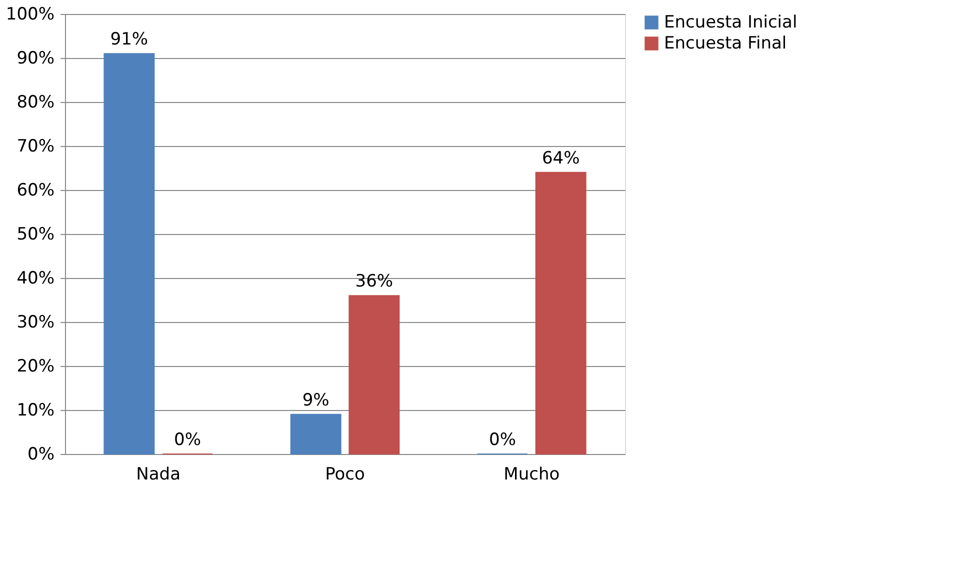 This screenshot has width=966, height=570. Describe the element at coordinates (41, 454) in the screenshot. I see `y-tick-label: 0%` at that location.